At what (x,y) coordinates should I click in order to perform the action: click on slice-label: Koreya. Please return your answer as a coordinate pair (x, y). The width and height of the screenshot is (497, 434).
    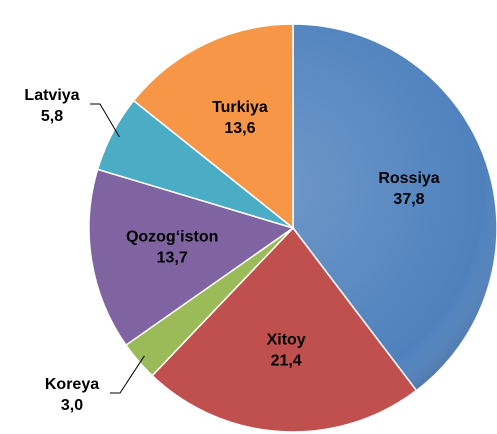
    Looking at the image, I should click on (72, 384).